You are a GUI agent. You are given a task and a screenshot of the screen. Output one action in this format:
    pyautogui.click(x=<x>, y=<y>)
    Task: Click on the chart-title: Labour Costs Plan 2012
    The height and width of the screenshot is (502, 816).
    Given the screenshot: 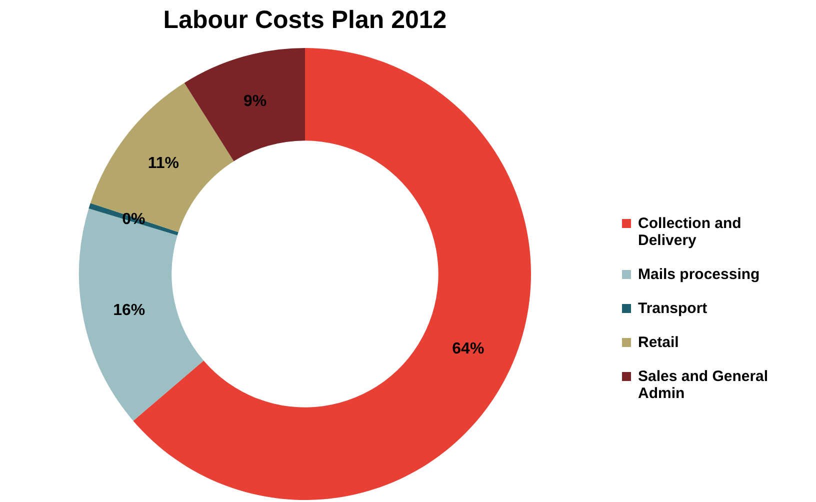 What is the action you would take?
    pyautogui.click(x=305, y=20)
    